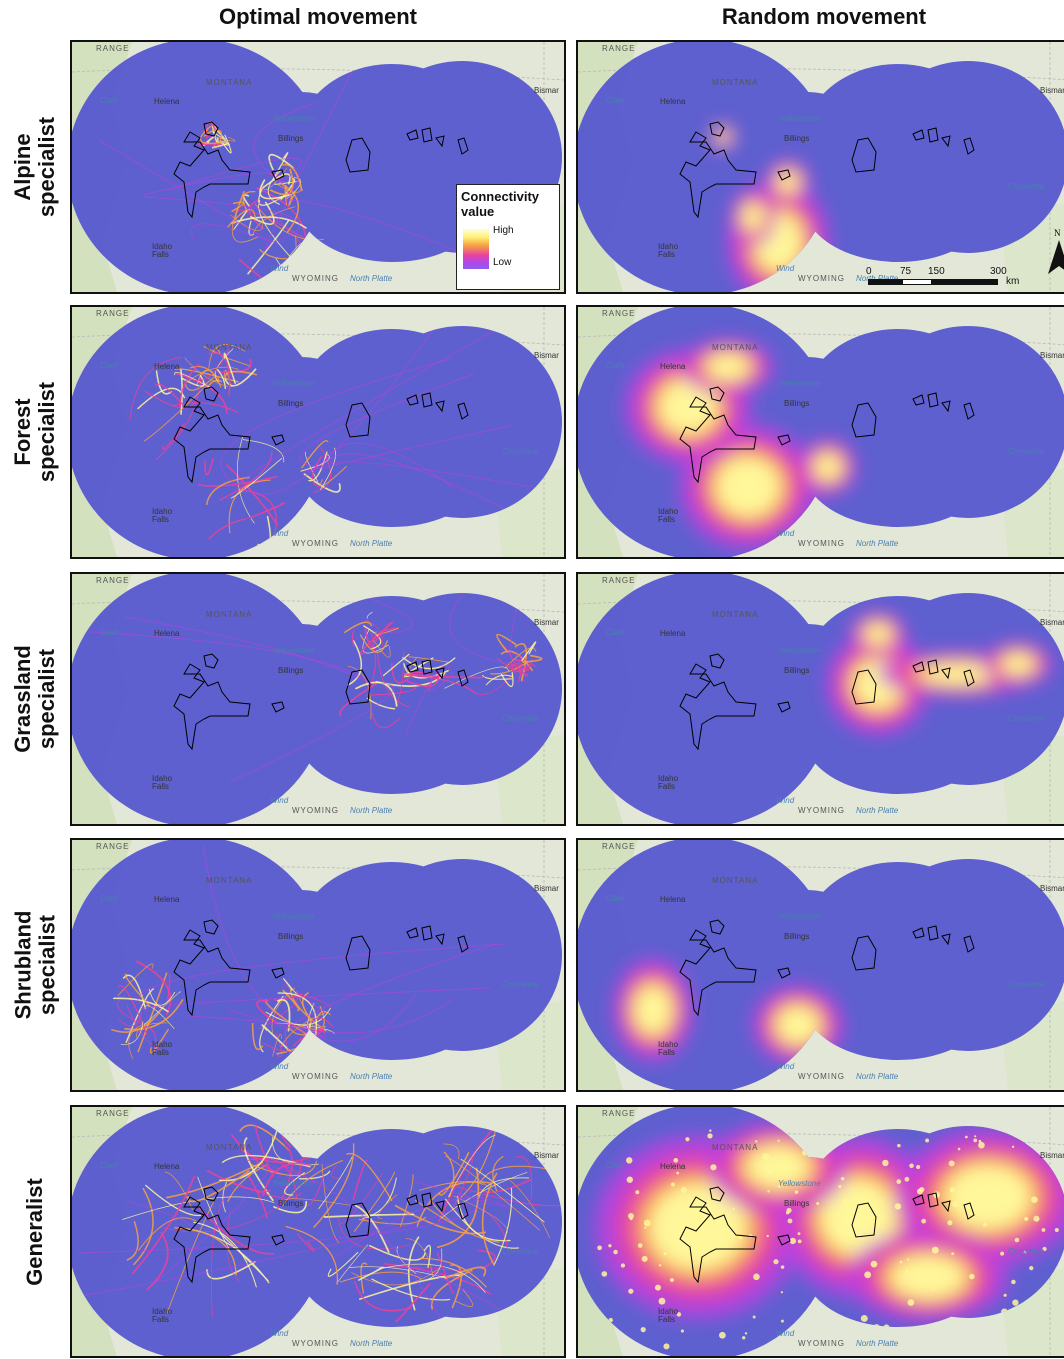  I want to click on row-label-generalist: Generalist, so click(35, 1232).